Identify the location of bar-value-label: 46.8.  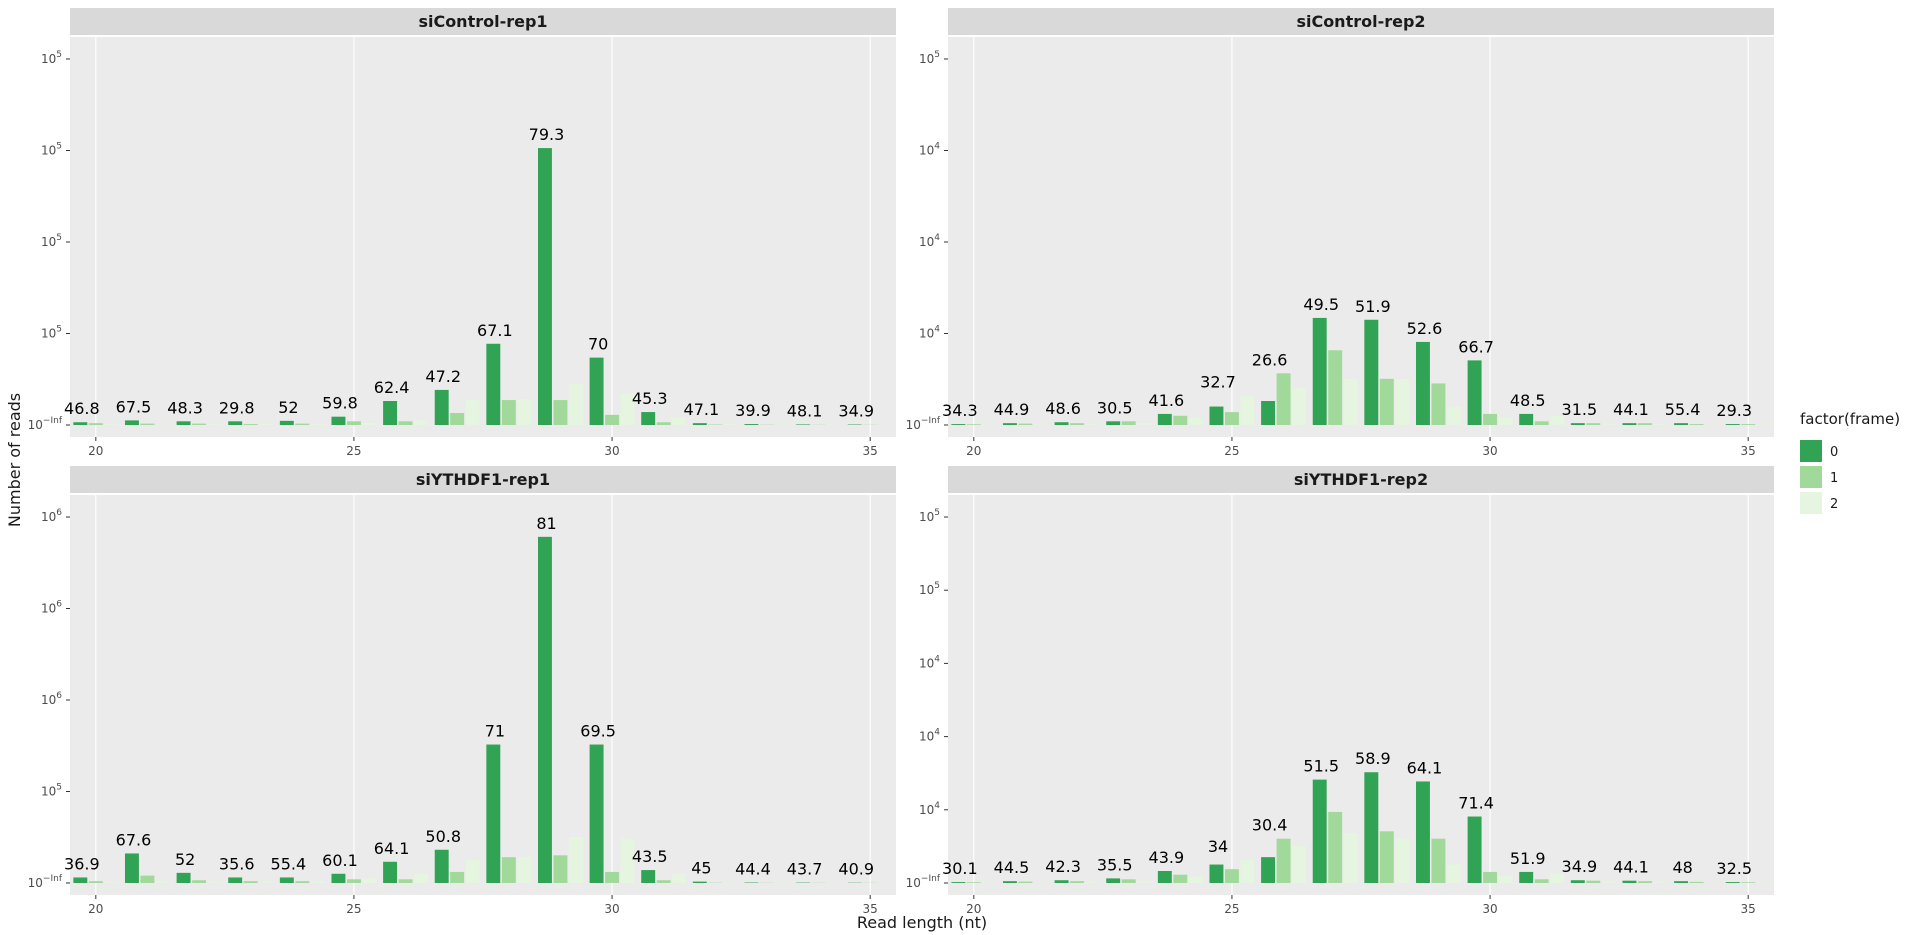
(82, 408).